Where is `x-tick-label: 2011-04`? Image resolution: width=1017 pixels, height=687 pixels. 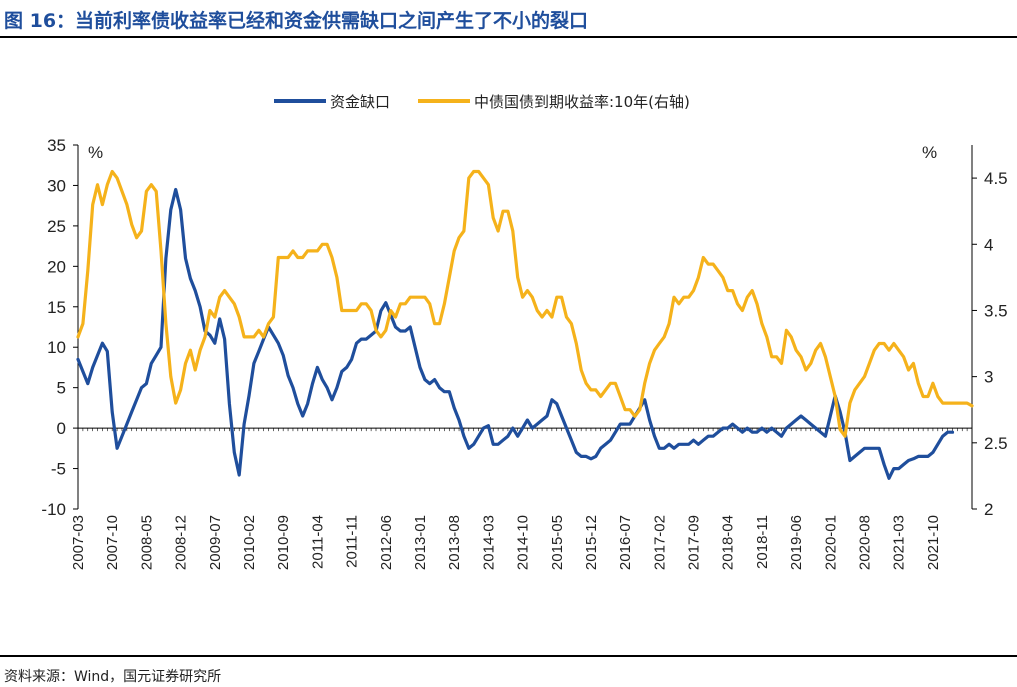
x-tick-label: 2011-04 is located at coordinates (317, 542).